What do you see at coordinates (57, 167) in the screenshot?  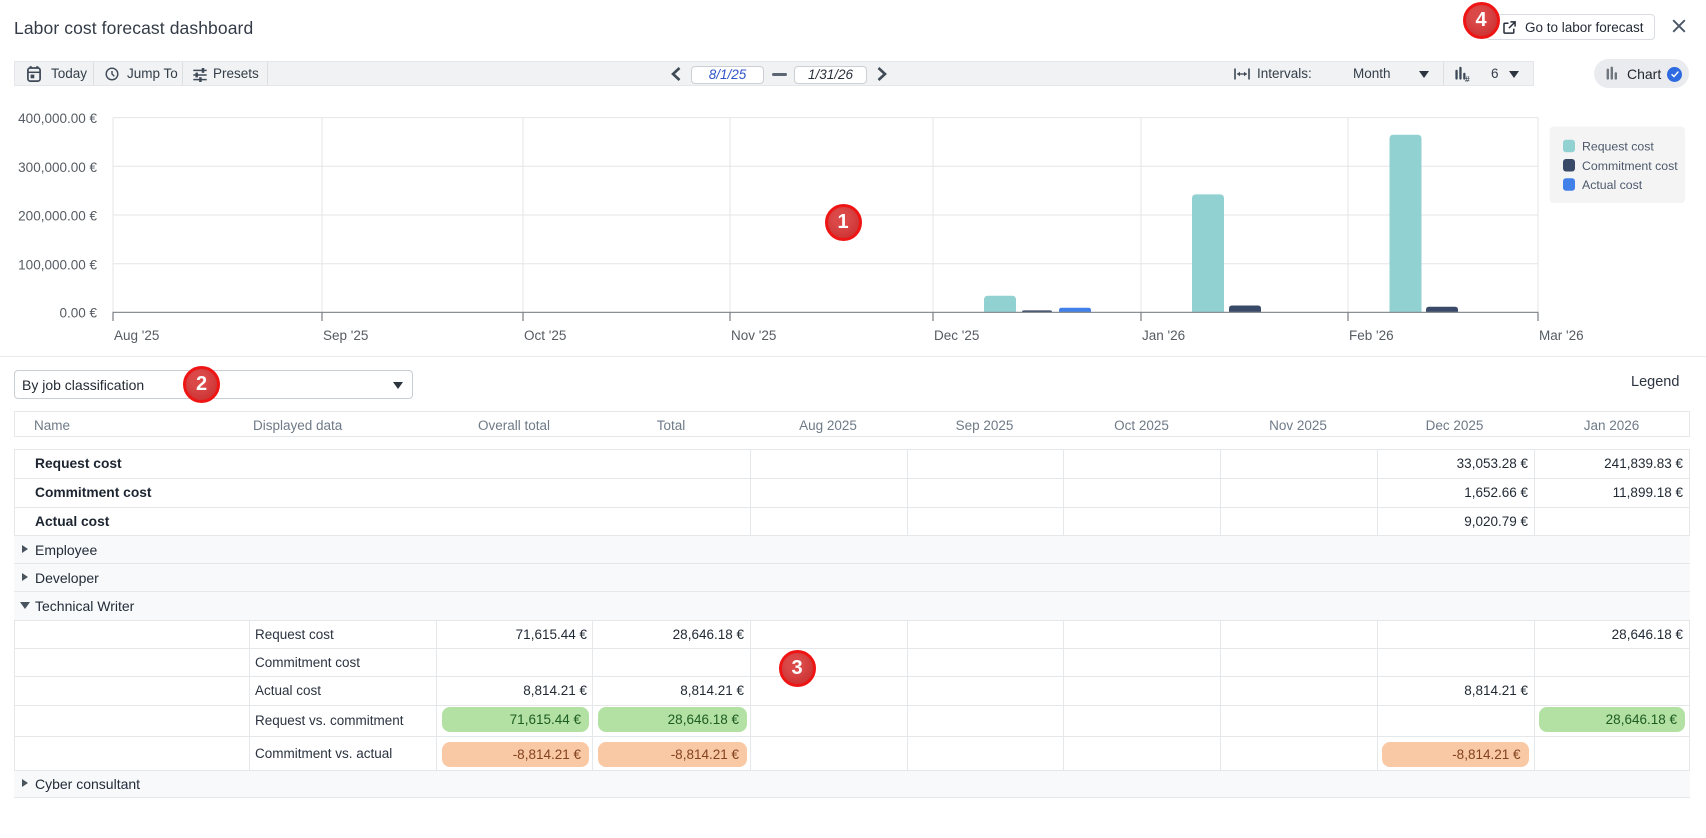 I see `svg-text: 300,000.00 €` at bounding box center [57, 167].